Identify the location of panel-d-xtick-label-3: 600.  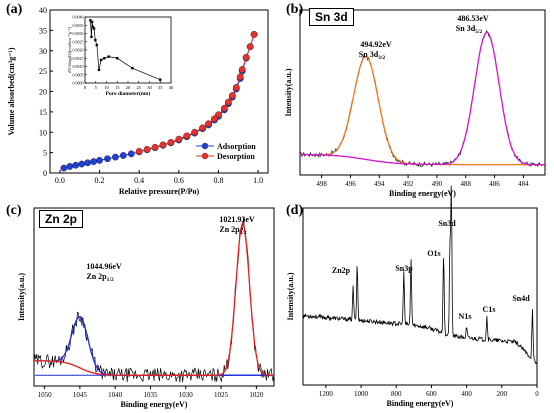
(431, 394).